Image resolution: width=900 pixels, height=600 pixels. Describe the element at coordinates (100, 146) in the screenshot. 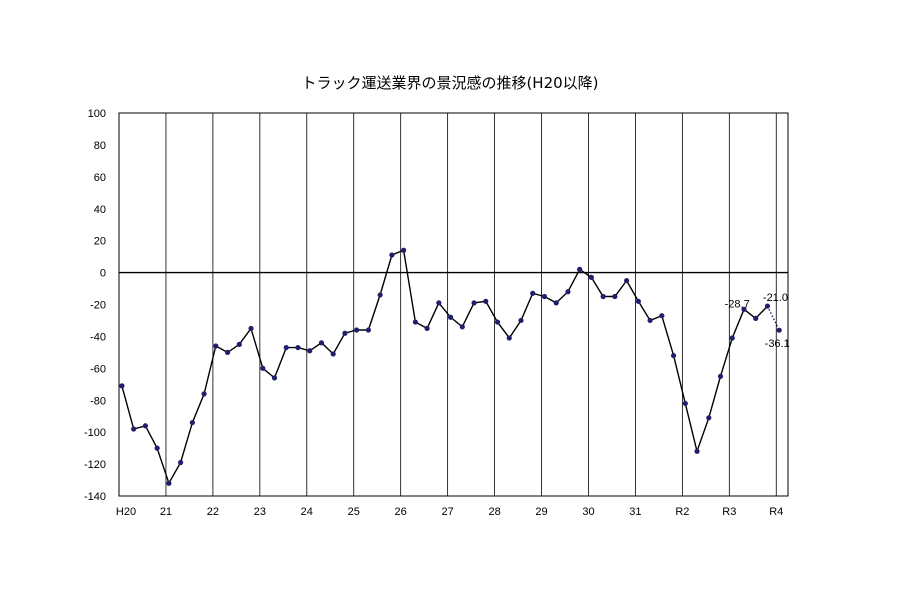

I see `y-tick-label: 80` at that location.